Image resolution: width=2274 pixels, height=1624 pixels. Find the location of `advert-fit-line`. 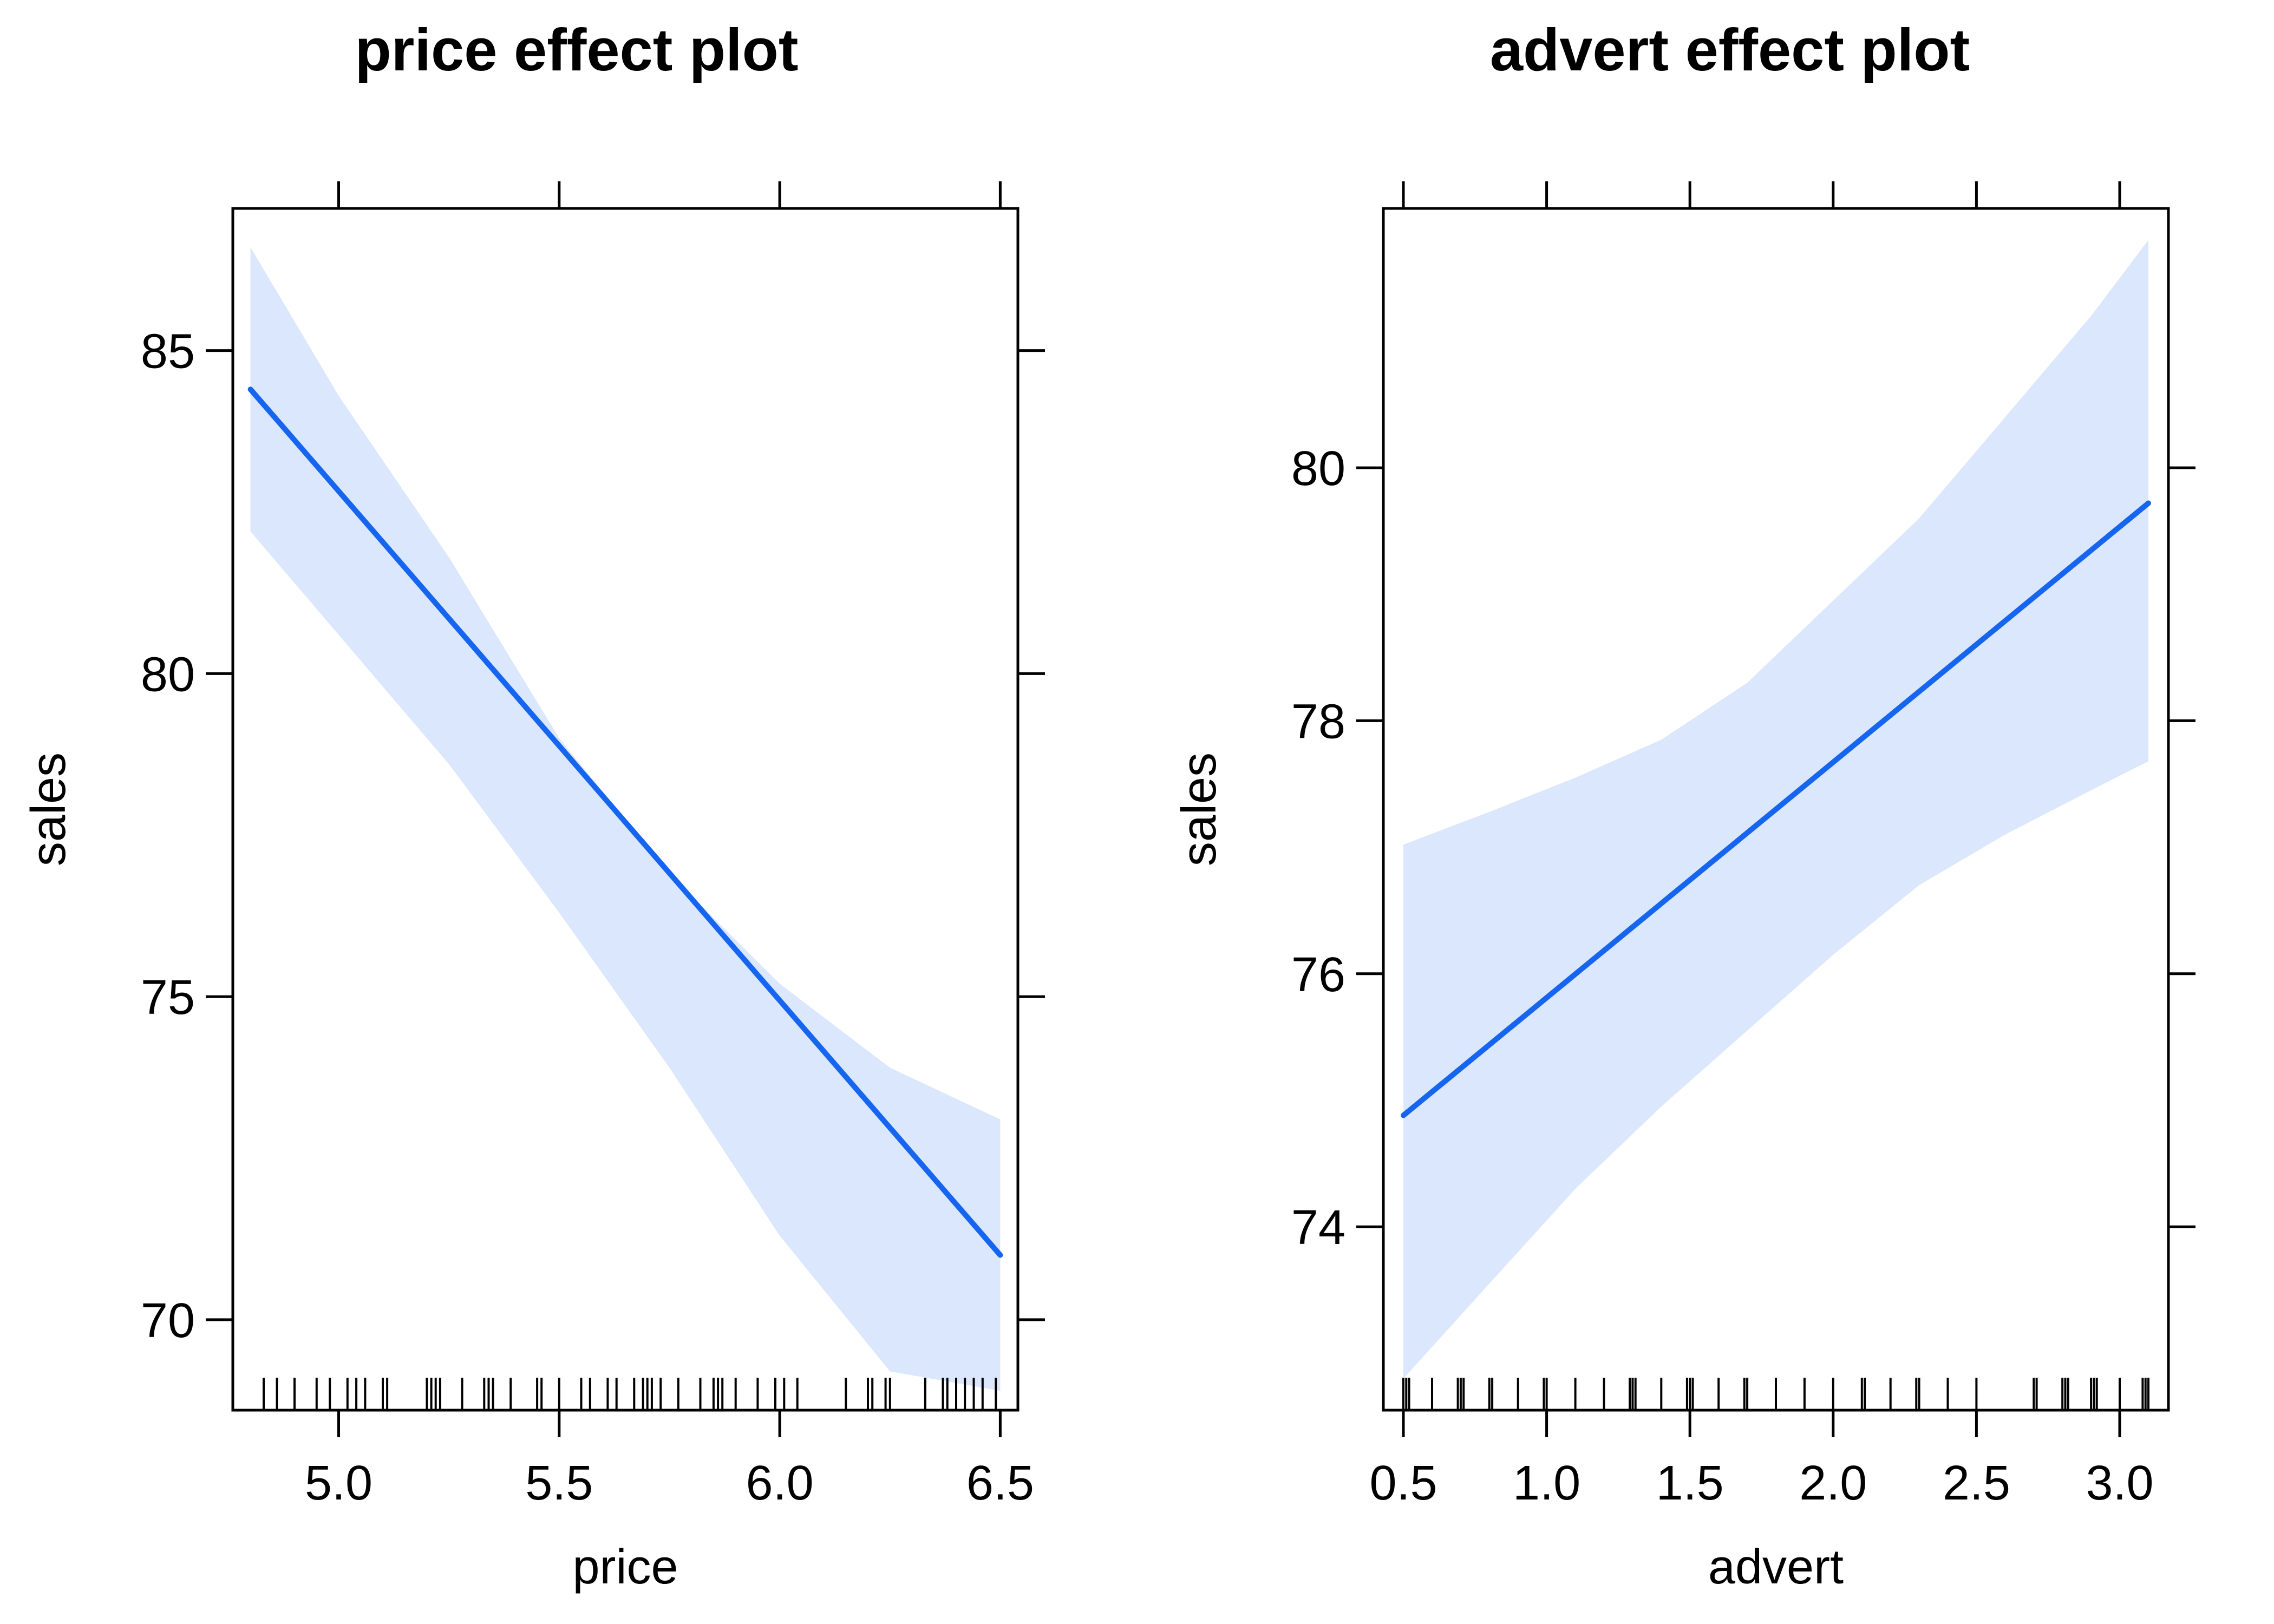

advert-fit-line is located at coordinates (1776, 809).